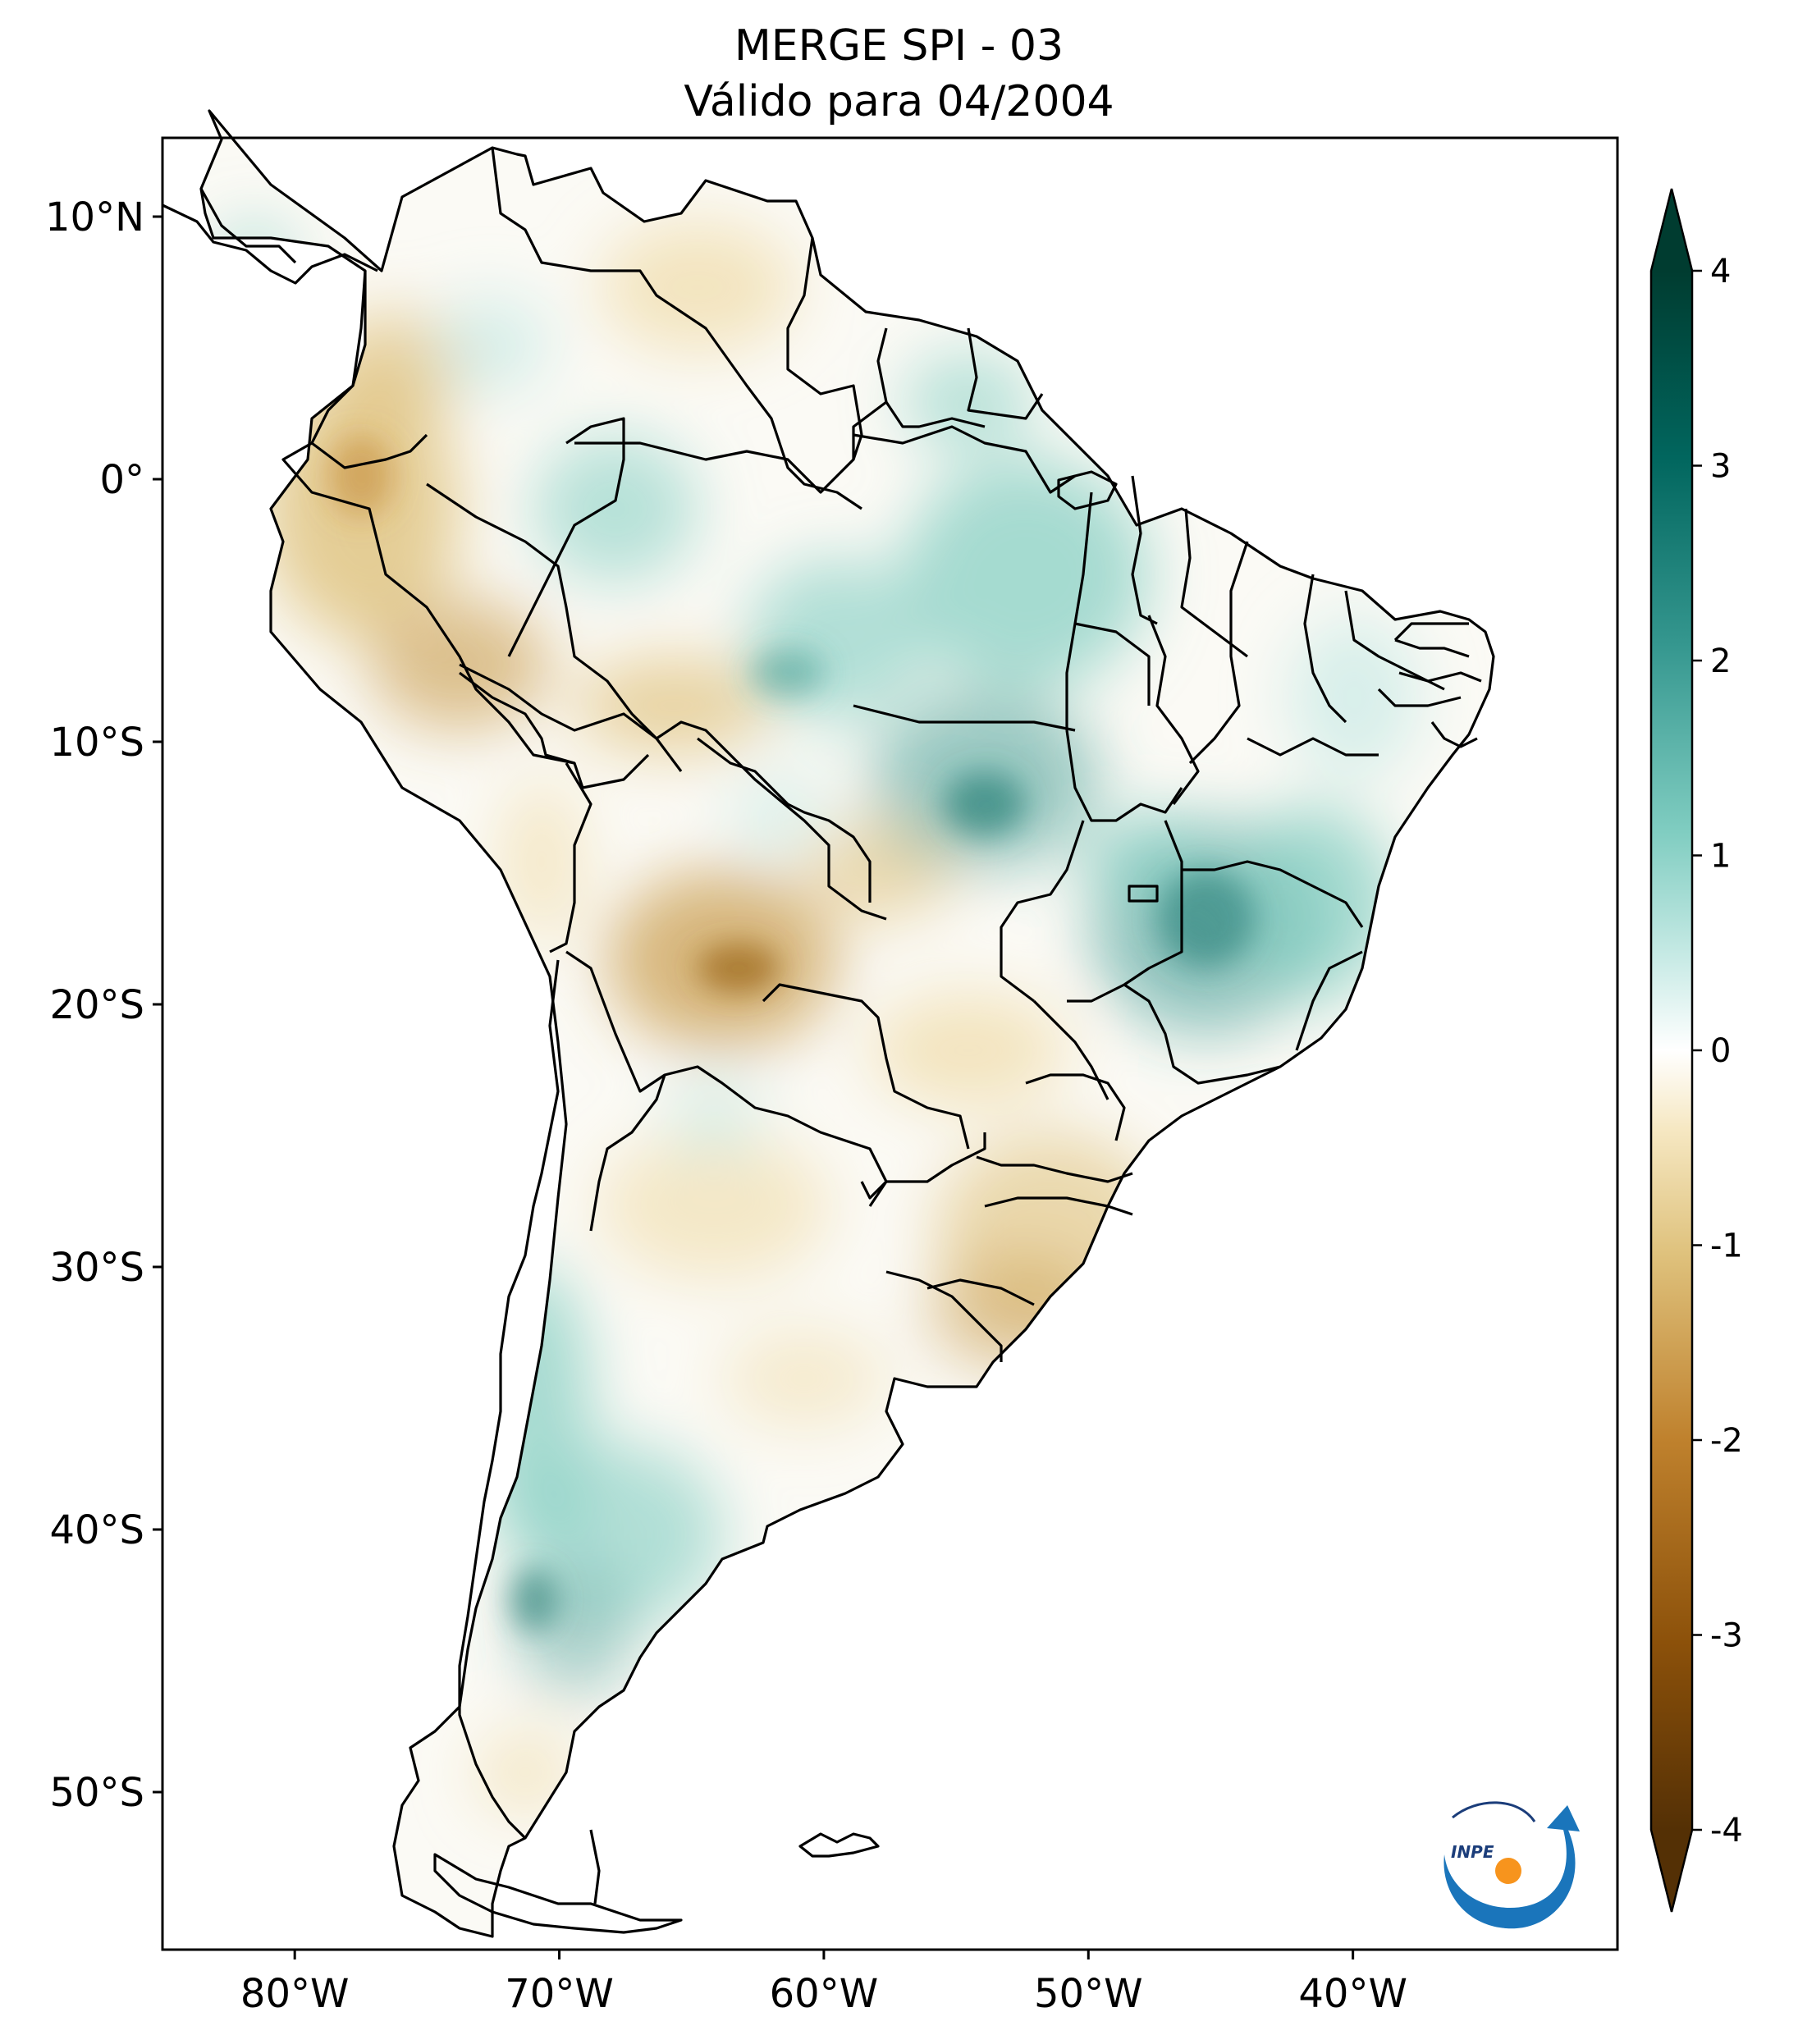  What do you see at coordinates (96, 1793) in the screenshot?
I see `lat-tick-label: 50°S` at bounding box center [96, 1793].